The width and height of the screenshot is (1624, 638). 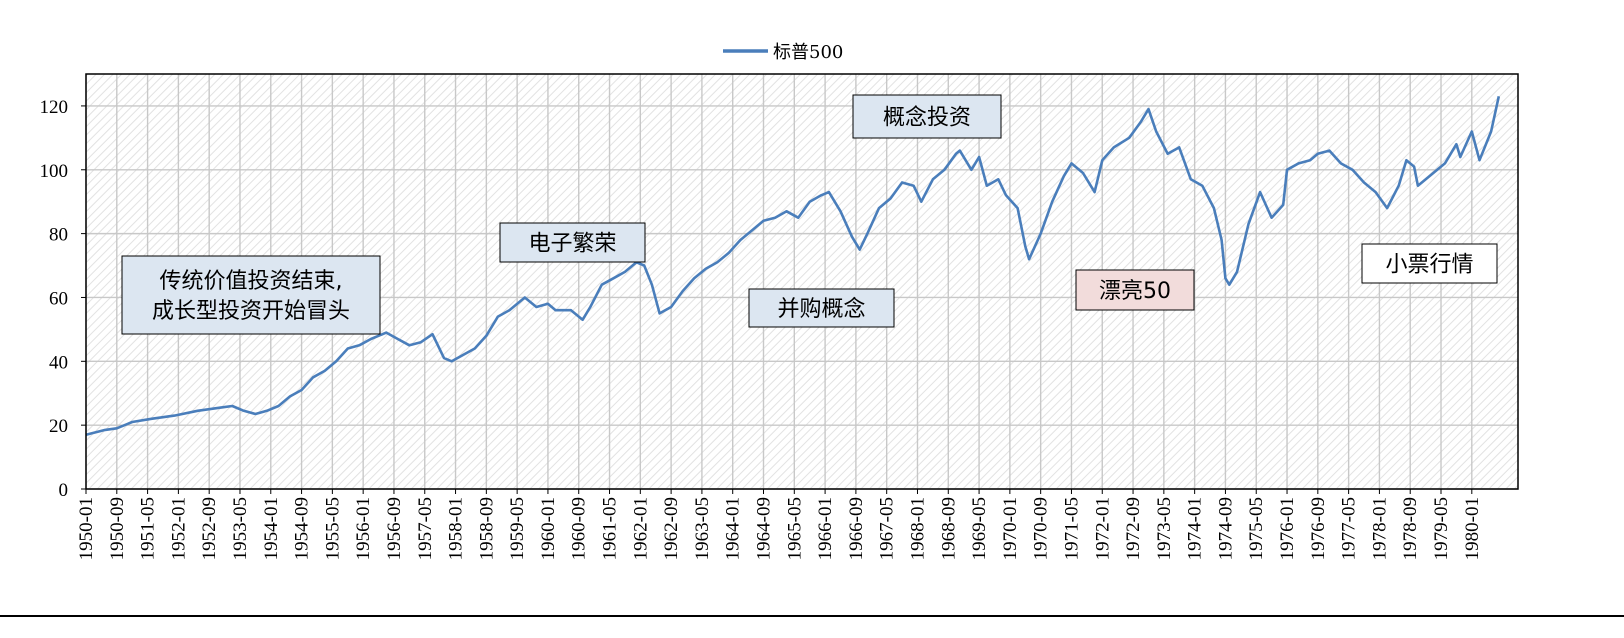 I want to click on x-tick-label: 1966-01, so click(x=825, y=528).